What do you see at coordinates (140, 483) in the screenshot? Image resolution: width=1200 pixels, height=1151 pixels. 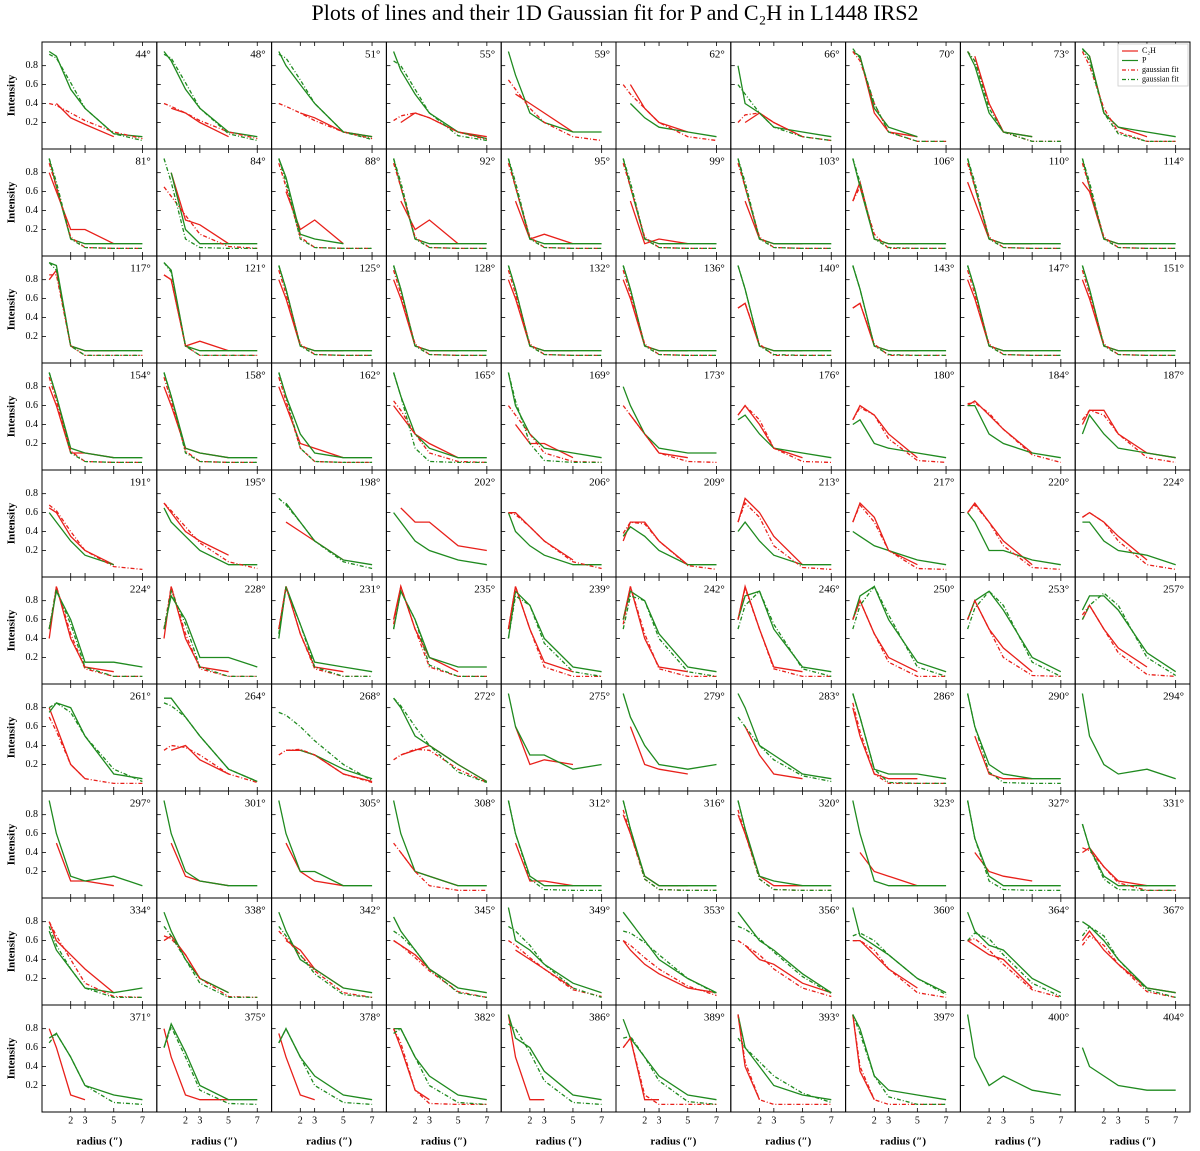 I see `angle-label: 191°` at bounding box center [140, 483].